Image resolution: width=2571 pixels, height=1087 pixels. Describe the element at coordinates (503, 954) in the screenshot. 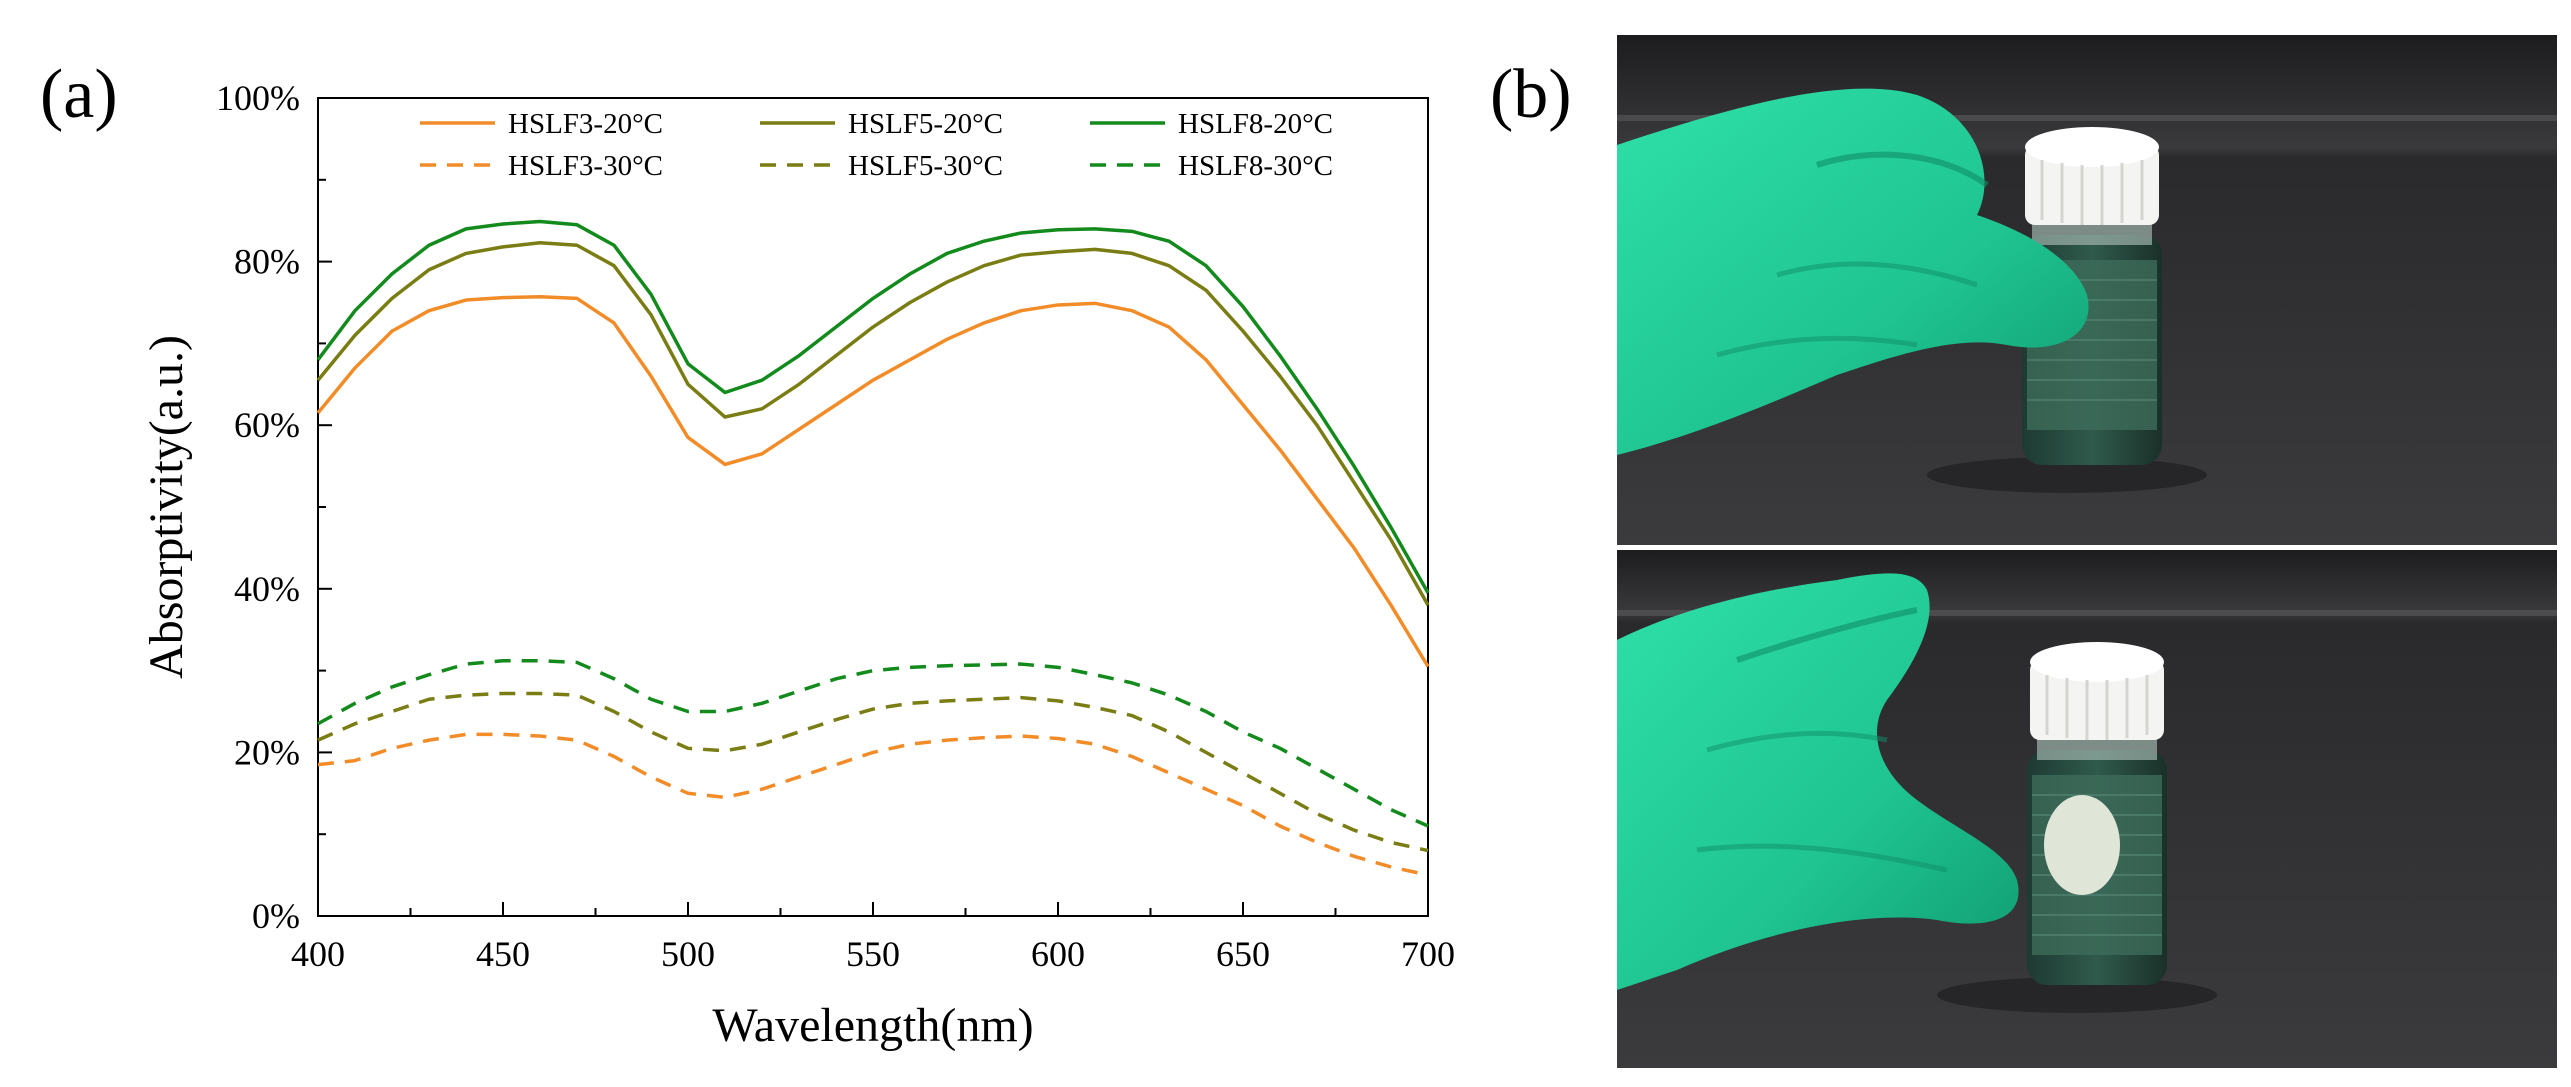

I see `x-tick-label: 450` at that location.